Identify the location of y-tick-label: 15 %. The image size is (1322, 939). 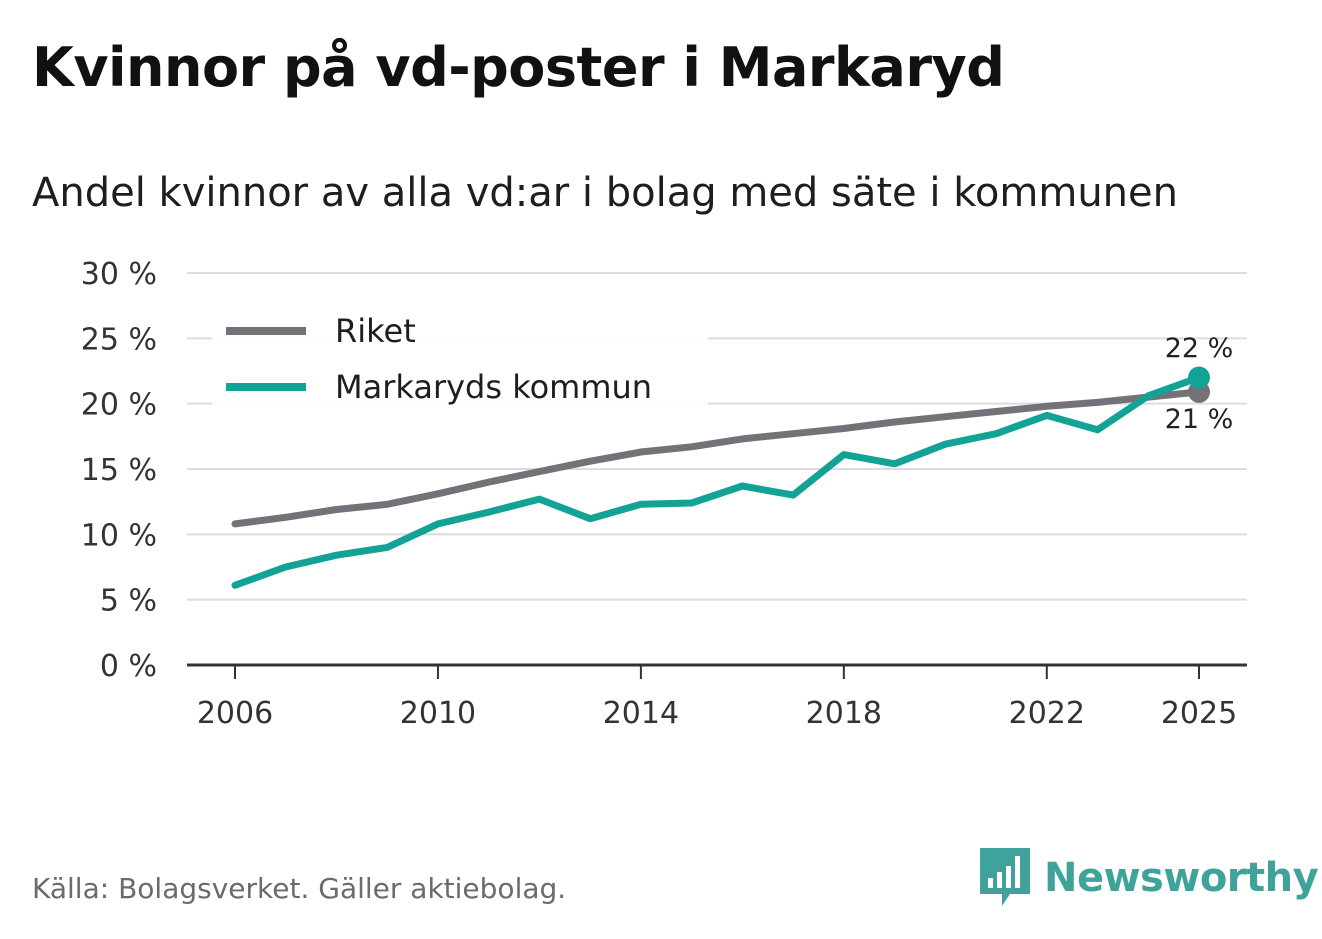
(119, 470).